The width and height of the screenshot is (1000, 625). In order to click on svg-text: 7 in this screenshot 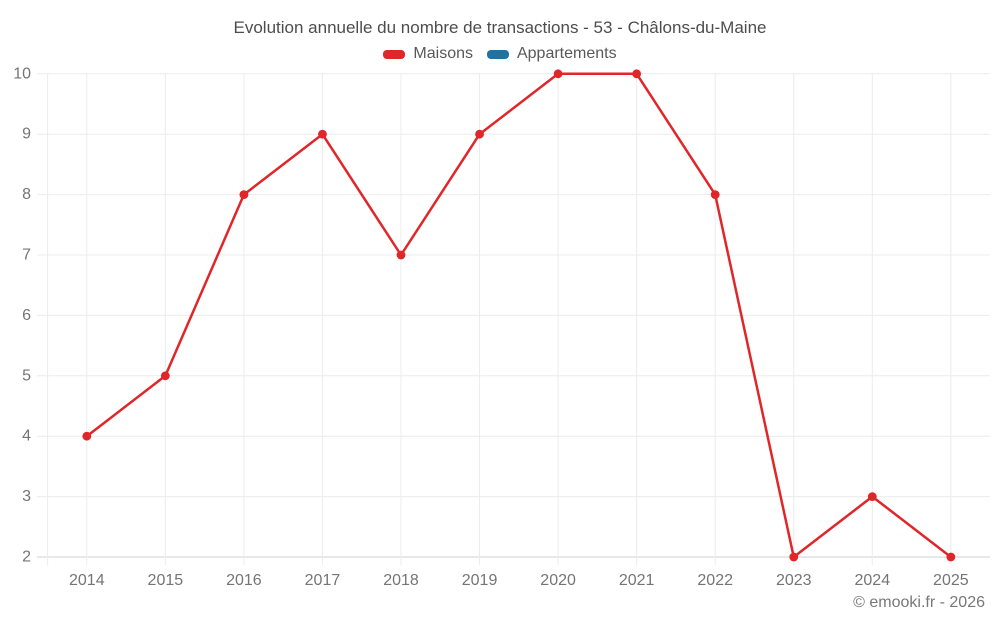, I will do `click(26, 255)`.